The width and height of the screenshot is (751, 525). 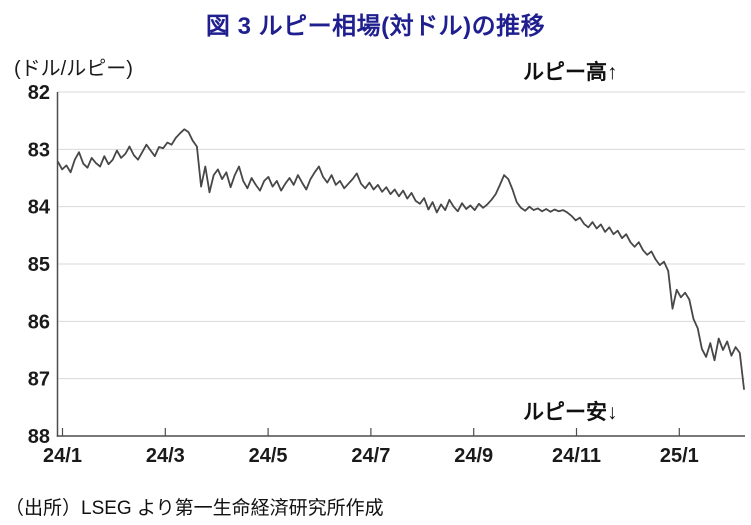 I want to click on x-tick-label: 24/11, so click(x=576, y=456).